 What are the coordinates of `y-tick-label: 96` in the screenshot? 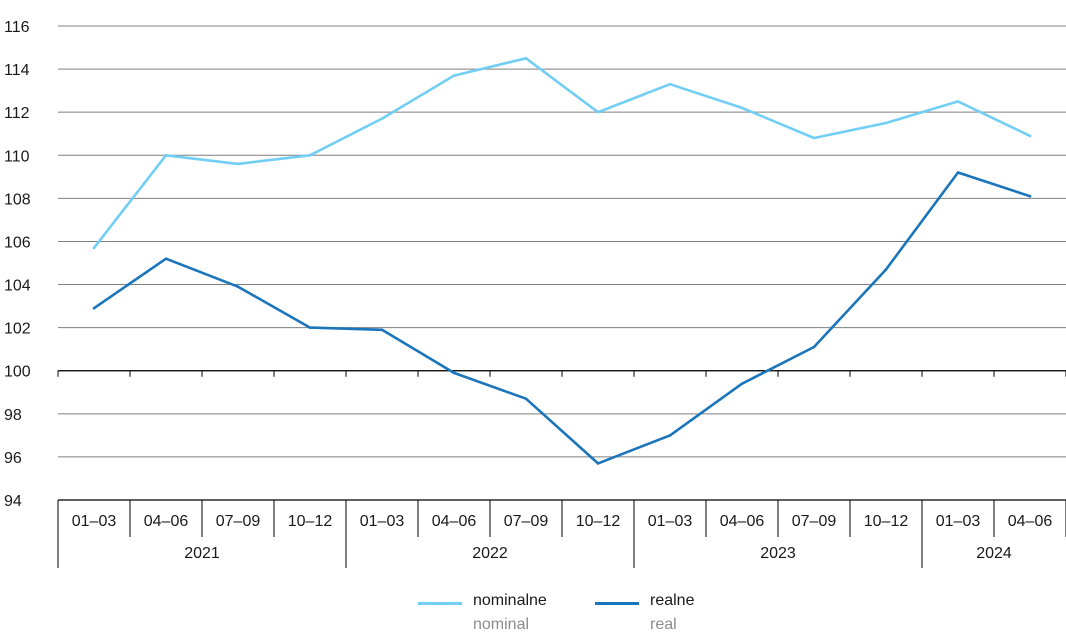 It's located at (13, 458).